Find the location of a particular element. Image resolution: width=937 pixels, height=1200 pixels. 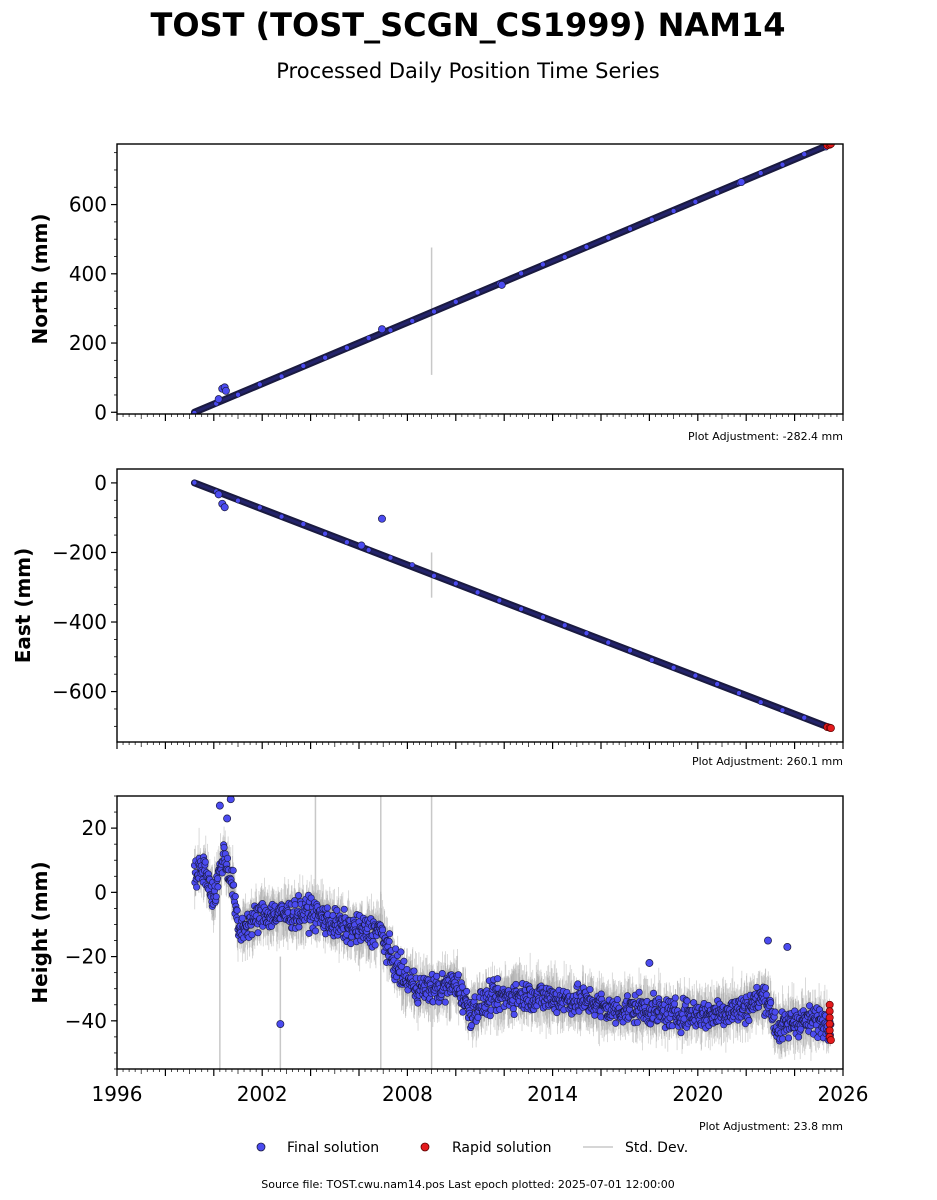

y-tick-label: −200 is located at coordinates (79, 552).